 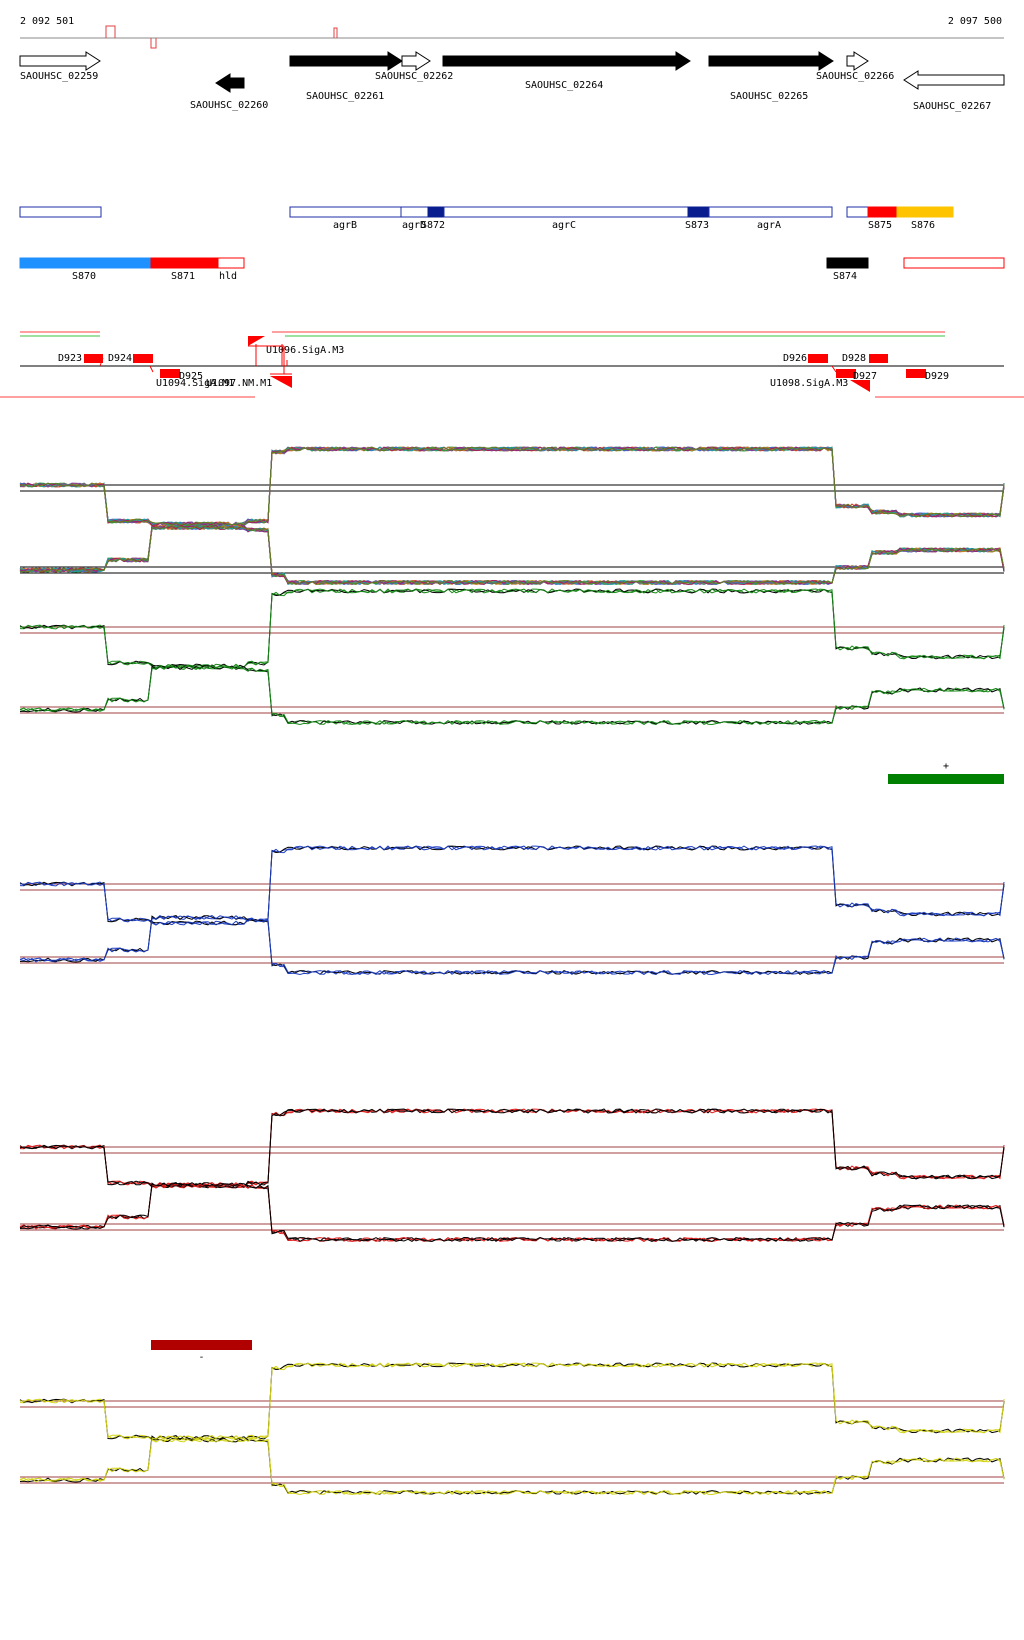 I want to click on gene-label: SAOUHSC_02267, so click(x=952, y=106).